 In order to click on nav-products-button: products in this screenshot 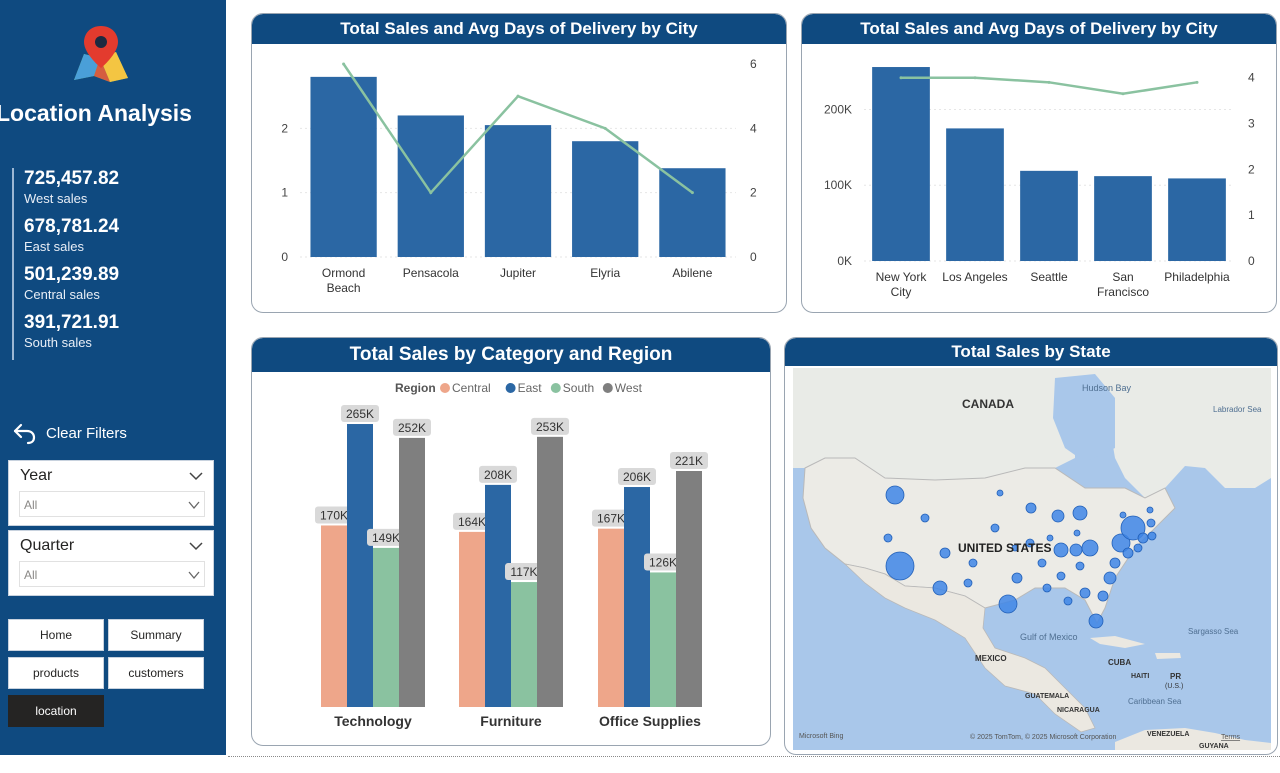, I will do `click(56, 673)`.